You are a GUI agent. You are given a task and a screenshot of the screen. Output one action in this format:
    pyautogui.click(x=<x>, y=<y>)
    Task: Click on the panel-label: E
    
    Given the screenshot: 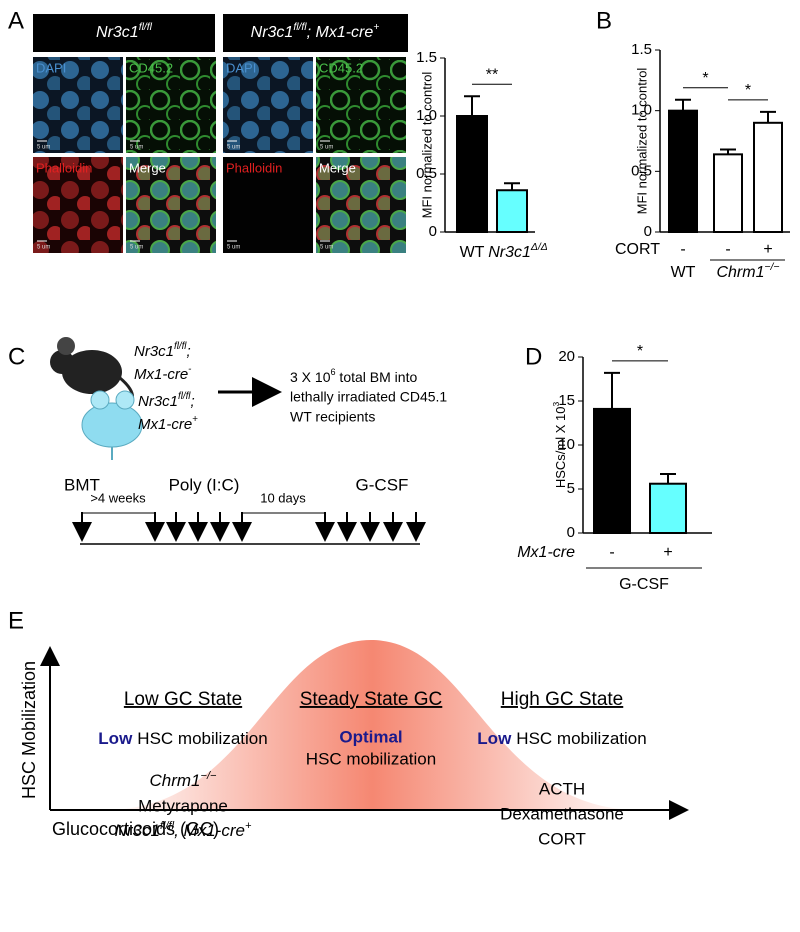 What is the action you would take?
    pyautogui.click(x=16, y=620)
    